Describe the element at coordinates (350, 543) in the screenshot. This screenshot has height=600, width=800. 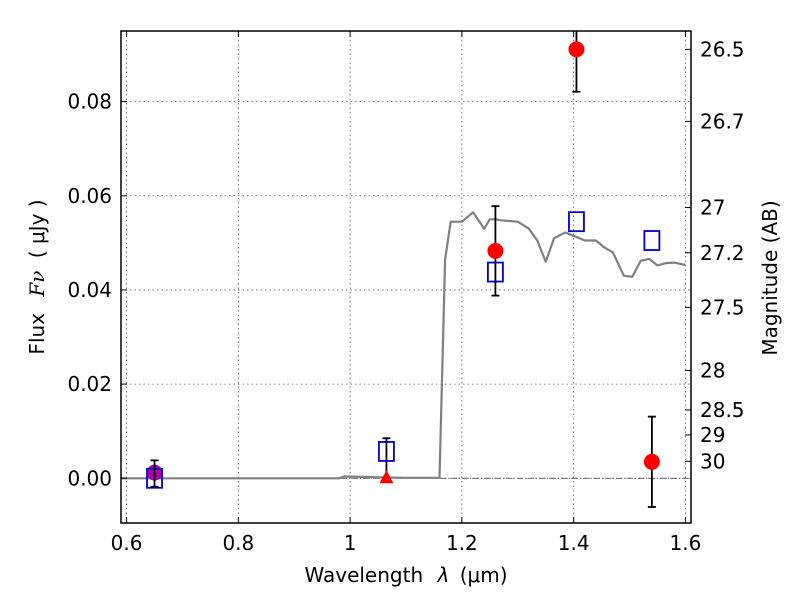
I see `x-tick-label: 1` at that location.